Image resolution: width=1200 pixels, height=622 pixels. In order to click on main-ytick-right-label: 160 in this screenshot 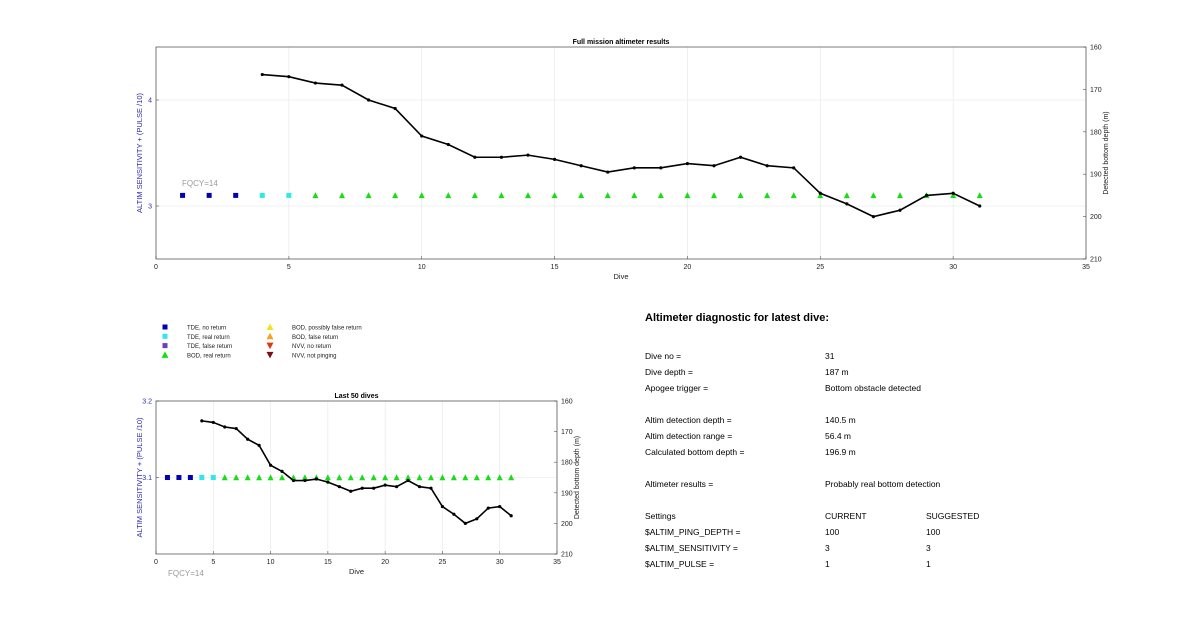, I will do `click(1096, 48)`.